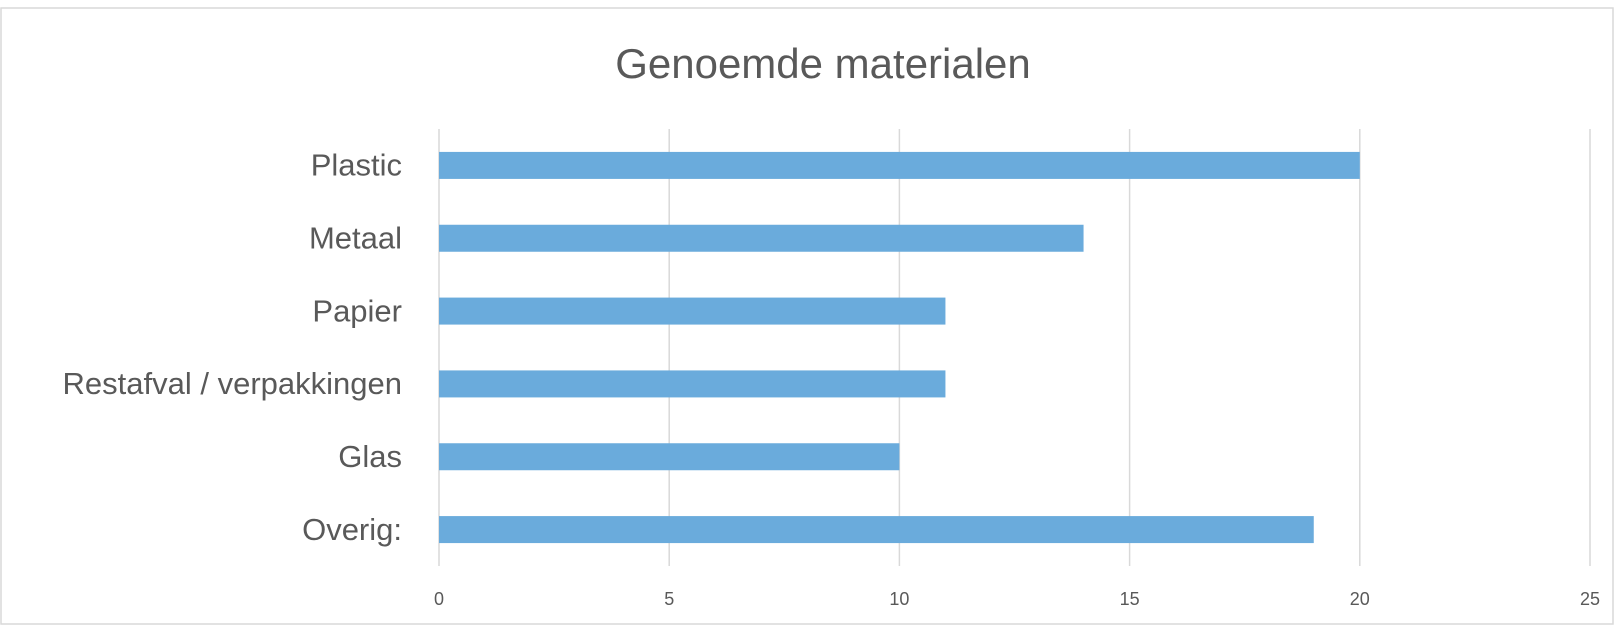 This screenshot has height=625, width=1614. I want to click on y-tick-label: Overig:, so click(352, 529).